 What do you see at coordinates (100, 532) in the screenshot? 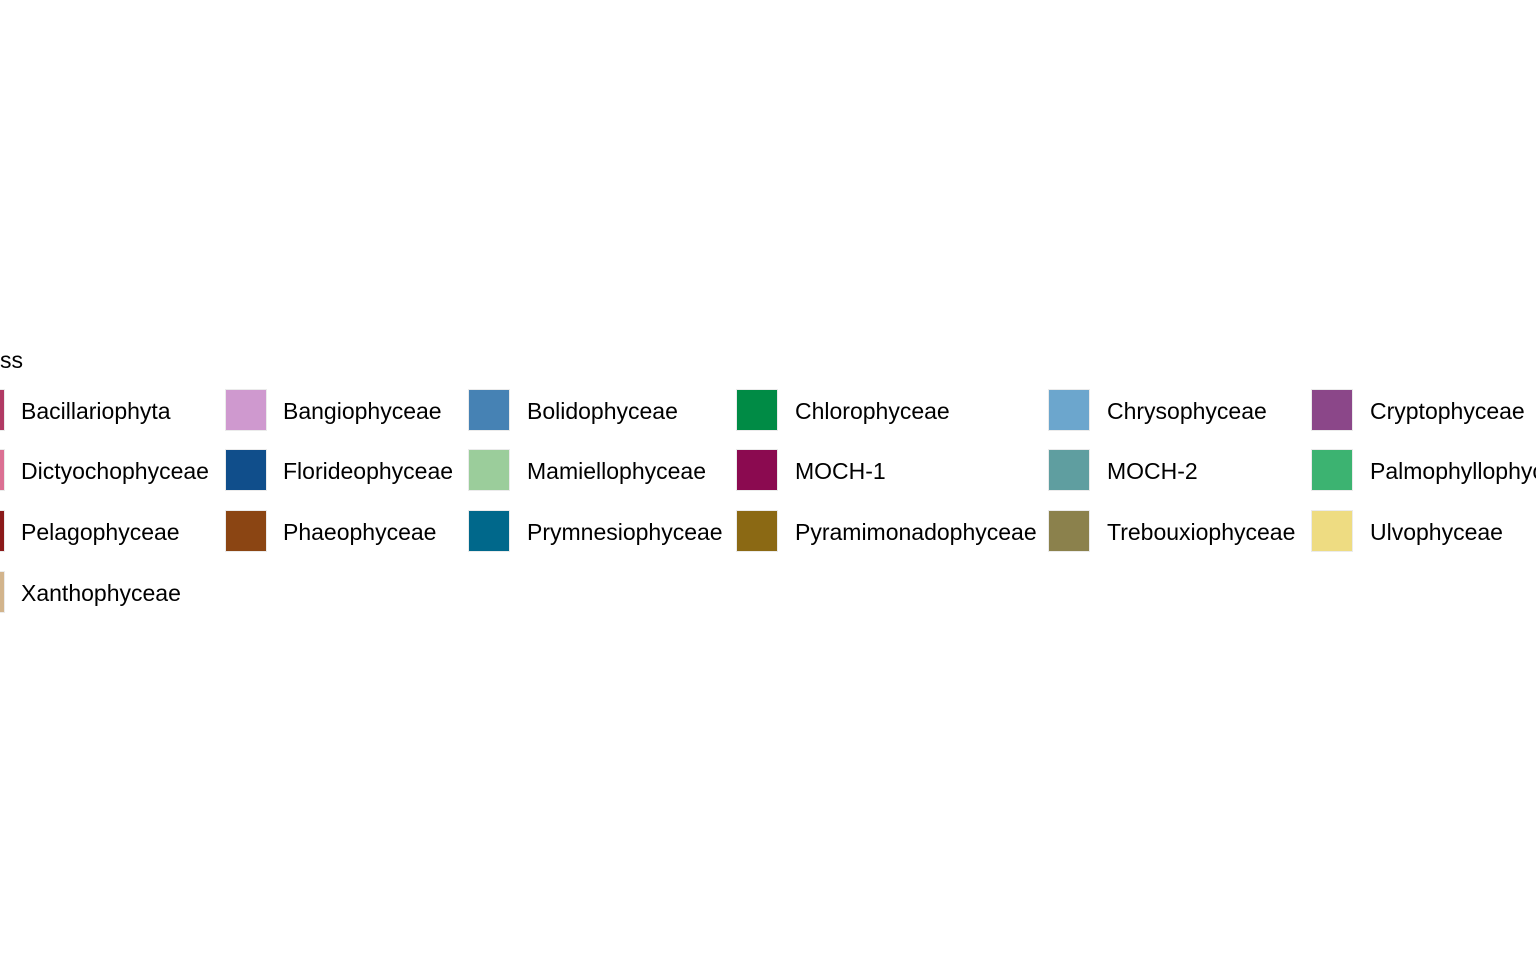
I see `legend-label: Pelagophyceae` at bounding box center [100, 532].